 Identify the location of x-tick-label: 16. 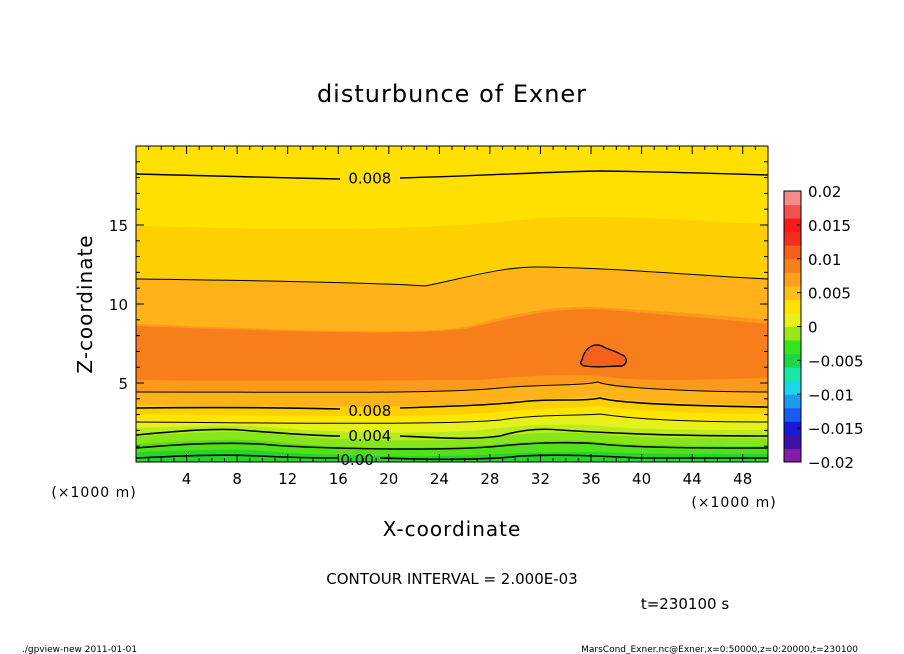
(338, 479).